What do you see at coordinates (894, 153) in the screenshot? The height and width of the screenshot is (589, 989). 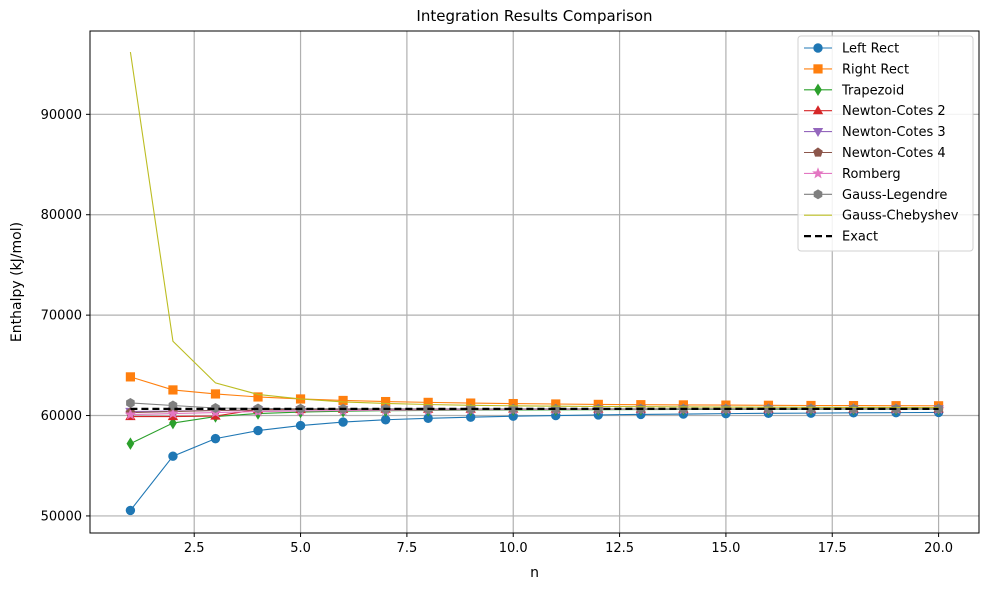 I see `legend-label: Newton-Cotes 4` at bounding box center [894, 153].